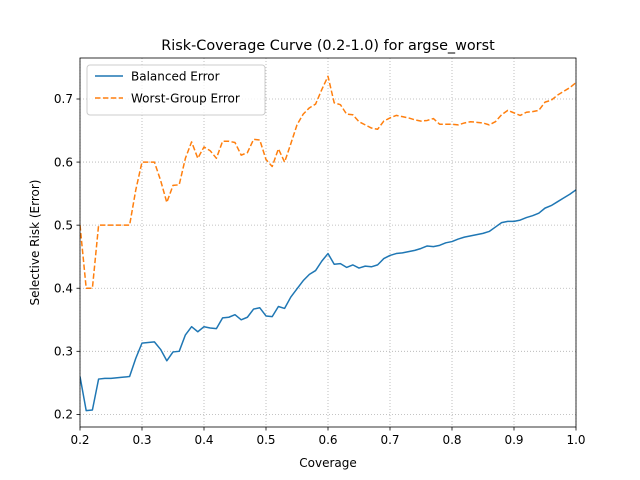  I want to click on y-tick-label: 0.3, so click(63, 352).